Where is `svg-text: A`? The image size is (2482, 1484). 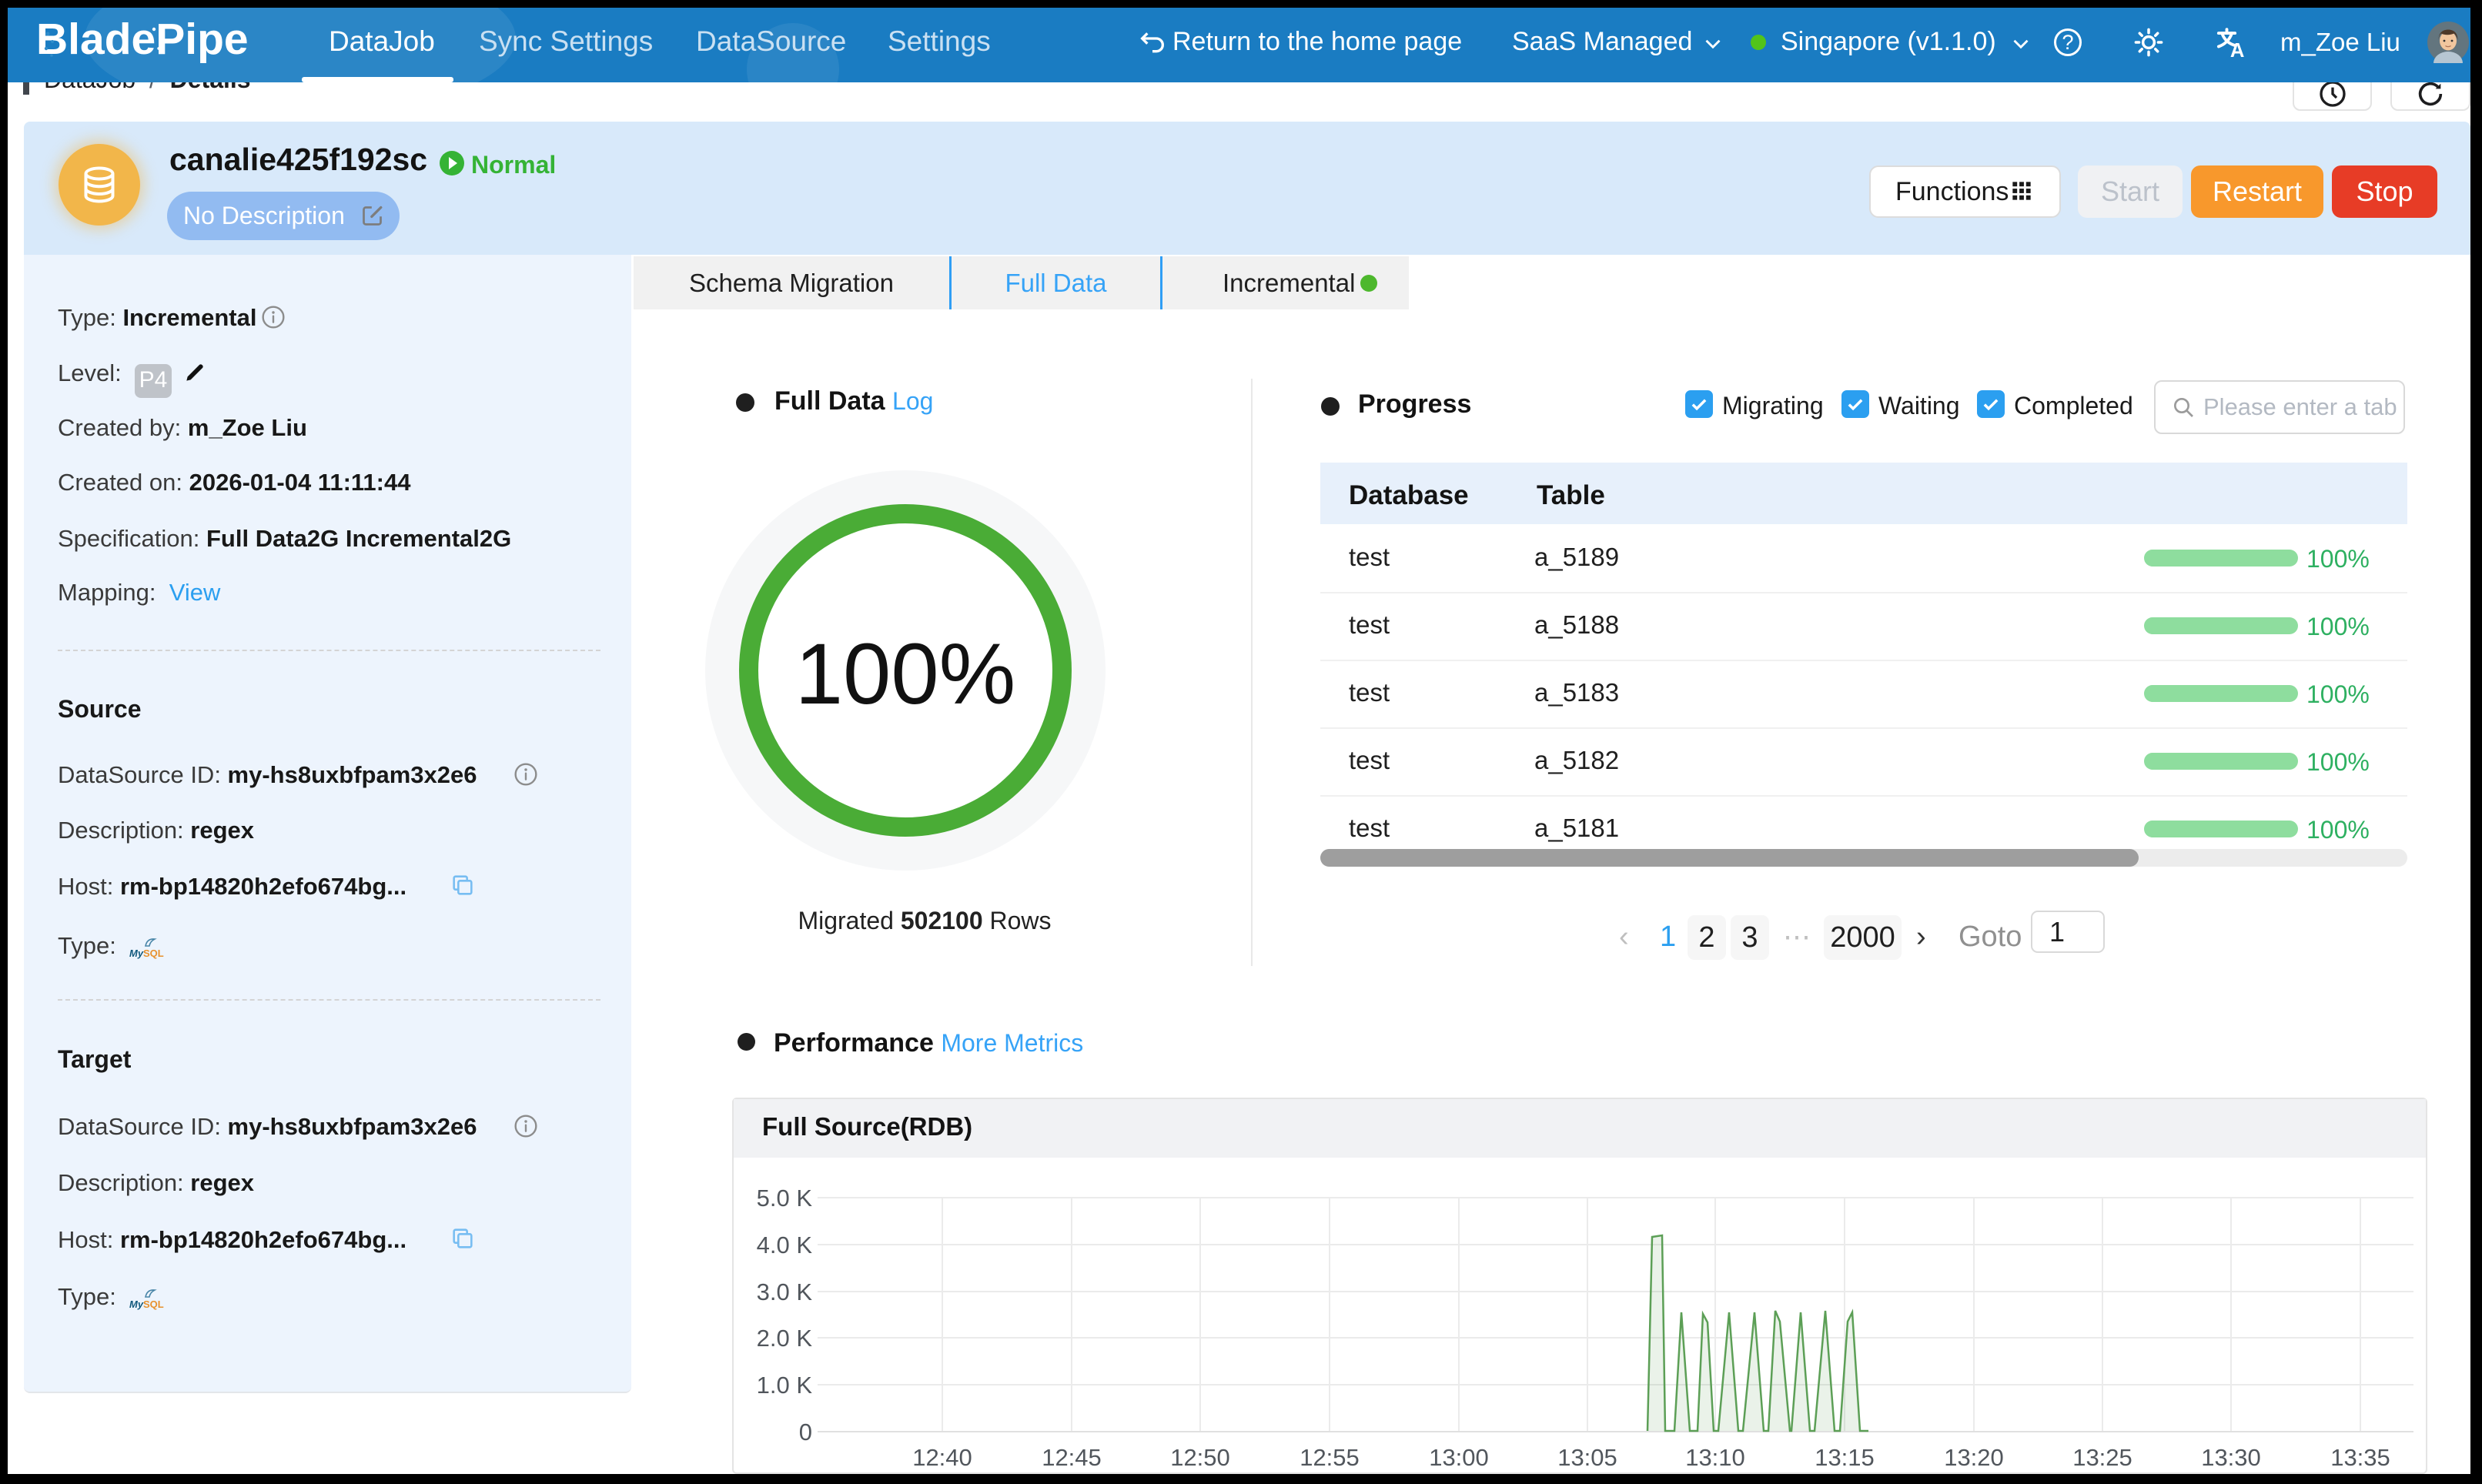
svg-text: A is located at coordinates (2237, 50).